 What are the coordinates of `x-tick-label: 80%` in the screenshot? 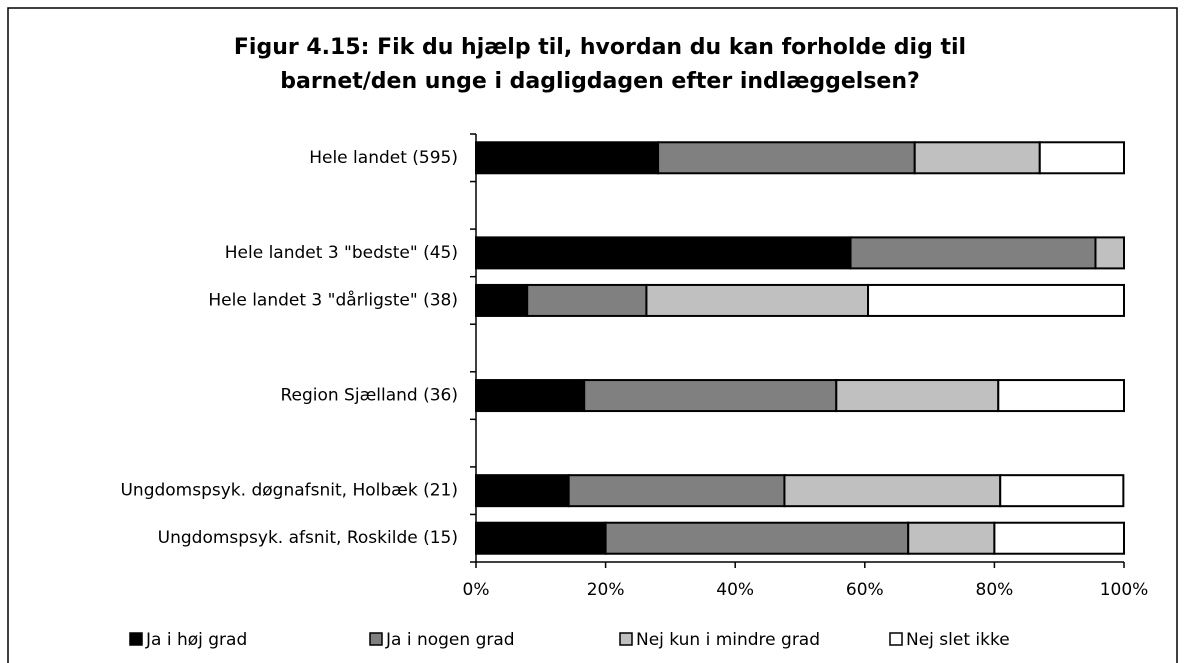 It's located at (995, 590).